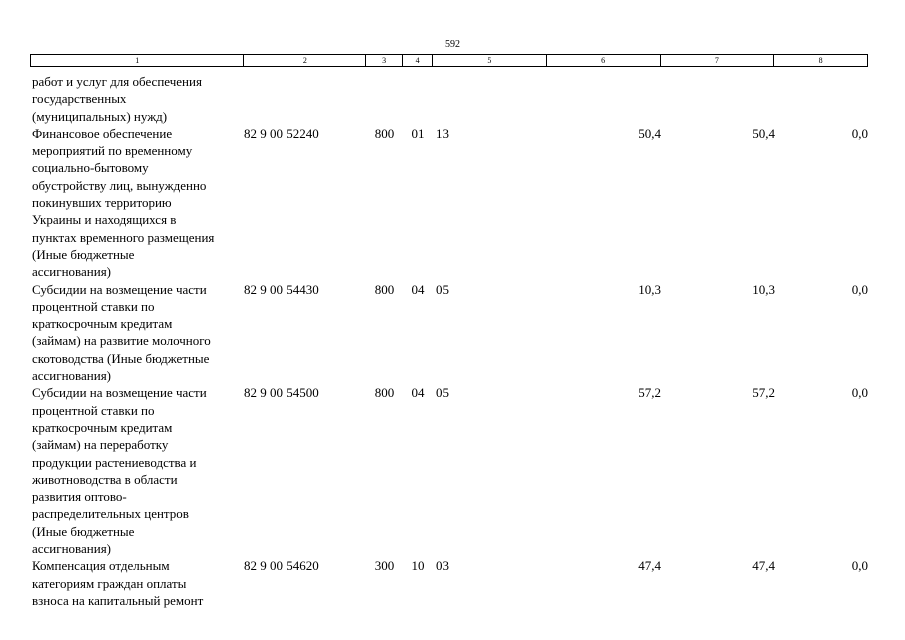  Describe the element at coordinates (490, 60) in the screenshot. I see `column-header-5: 5` at that location.